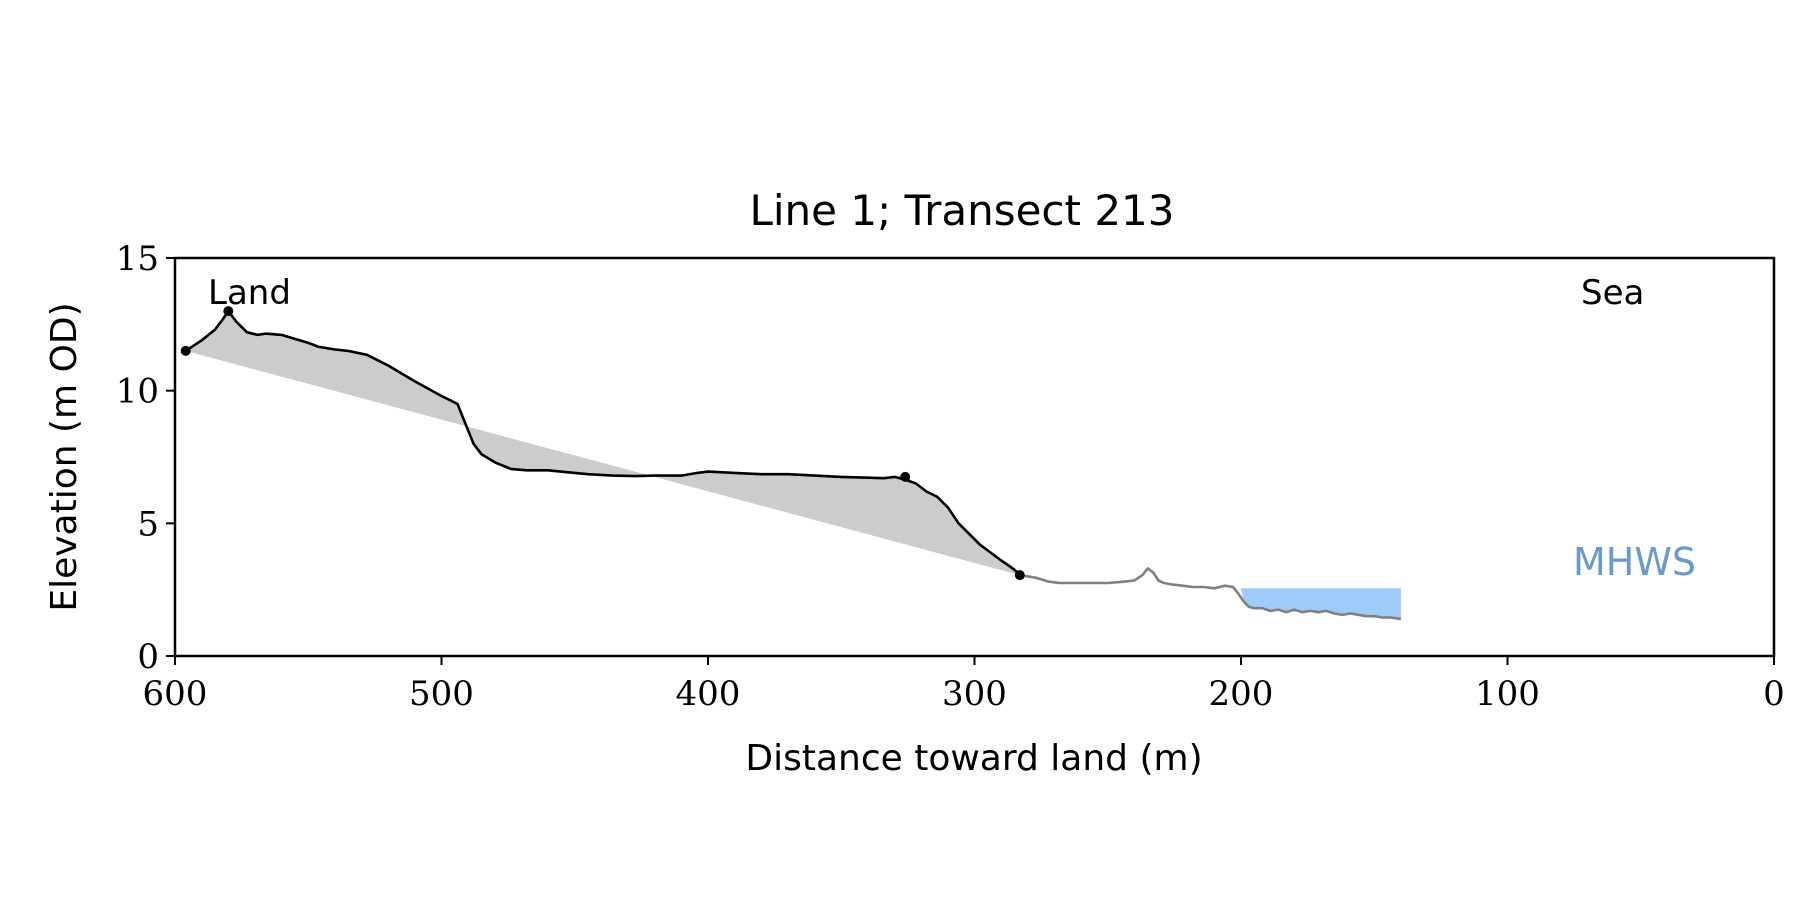 This screenshot has width=1800, height=900. I want to click on x-tick-label: 600, so click(175, 694).